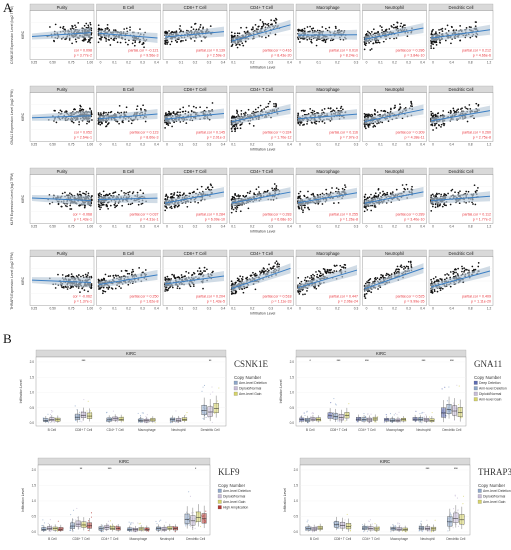  Describe the element at coordinates (277, 51) in the screenshot. I see `facet-correlation: partial.cor = 0.416` at that location.